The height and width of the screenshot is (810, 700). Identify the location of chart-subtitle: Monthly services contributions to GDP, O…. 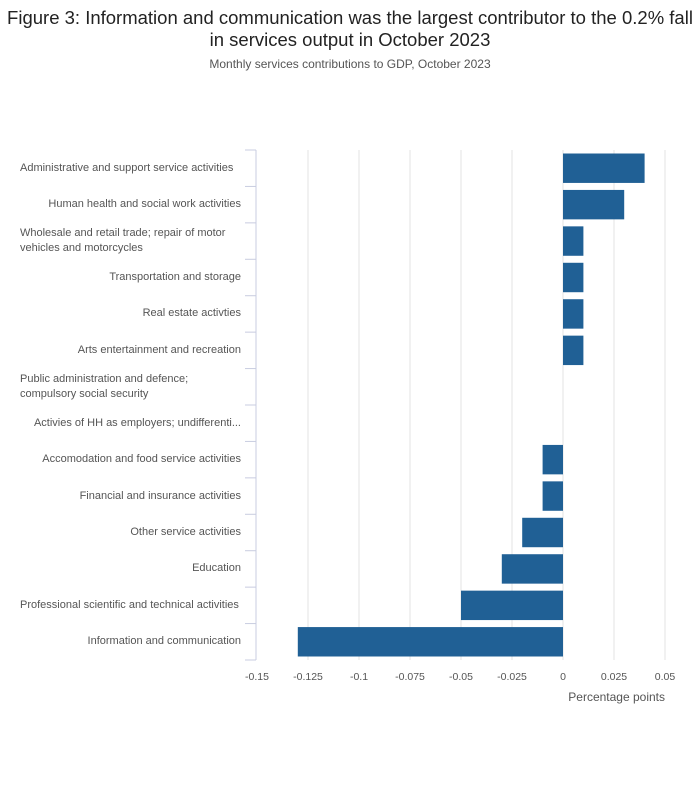
(350, 64).